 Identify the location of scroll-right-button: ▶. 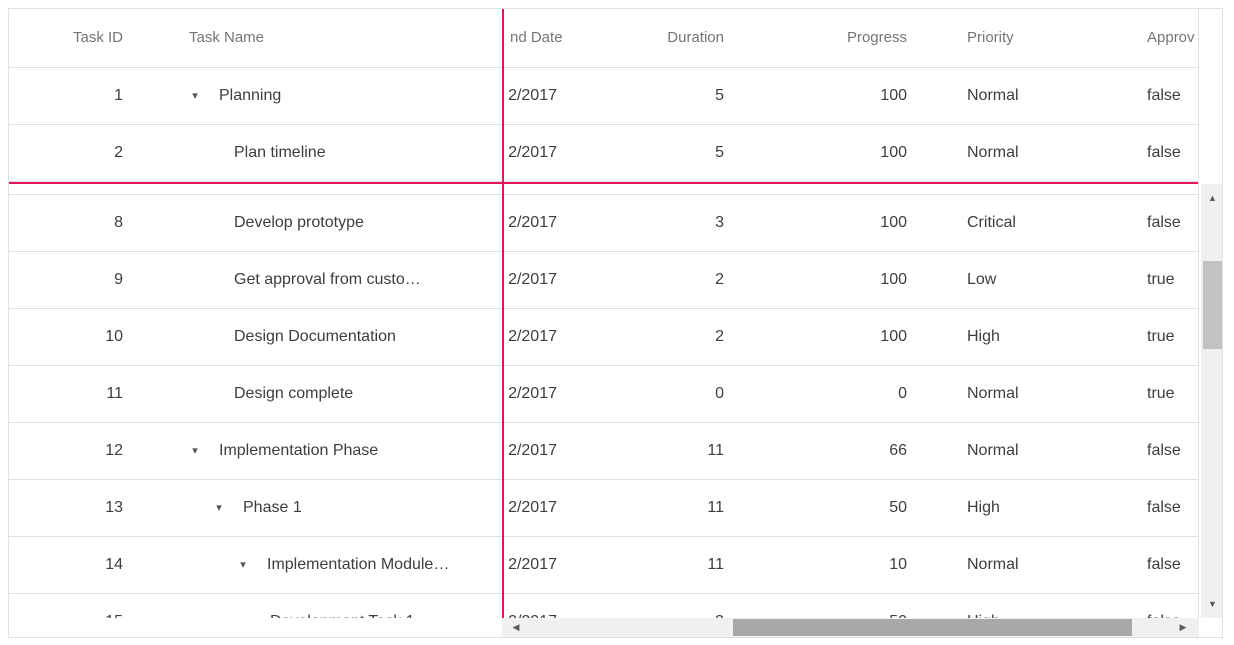
(1183, 627).